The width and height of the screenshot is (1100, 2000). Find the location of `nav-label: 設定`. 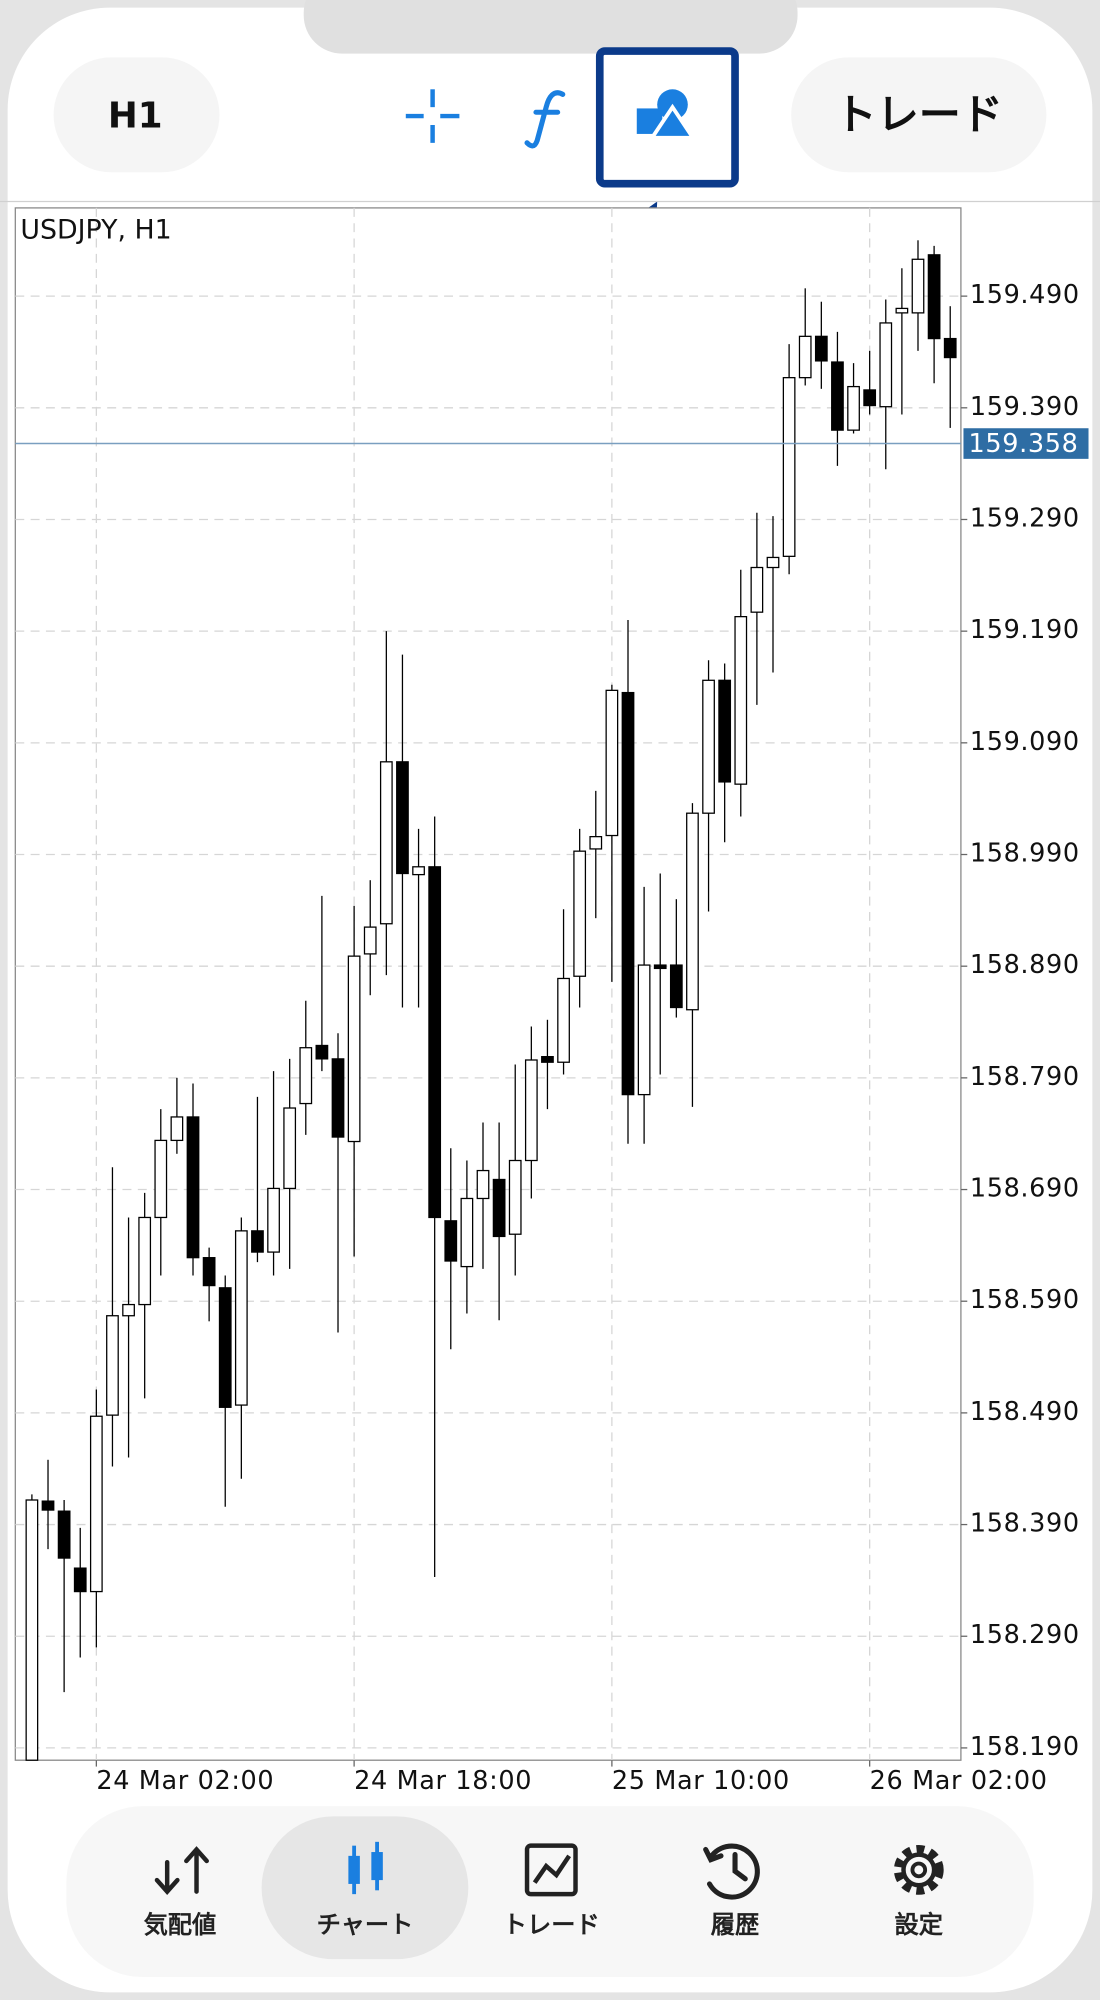

nav-label: 設定 is located at coordinates (919, 1924).